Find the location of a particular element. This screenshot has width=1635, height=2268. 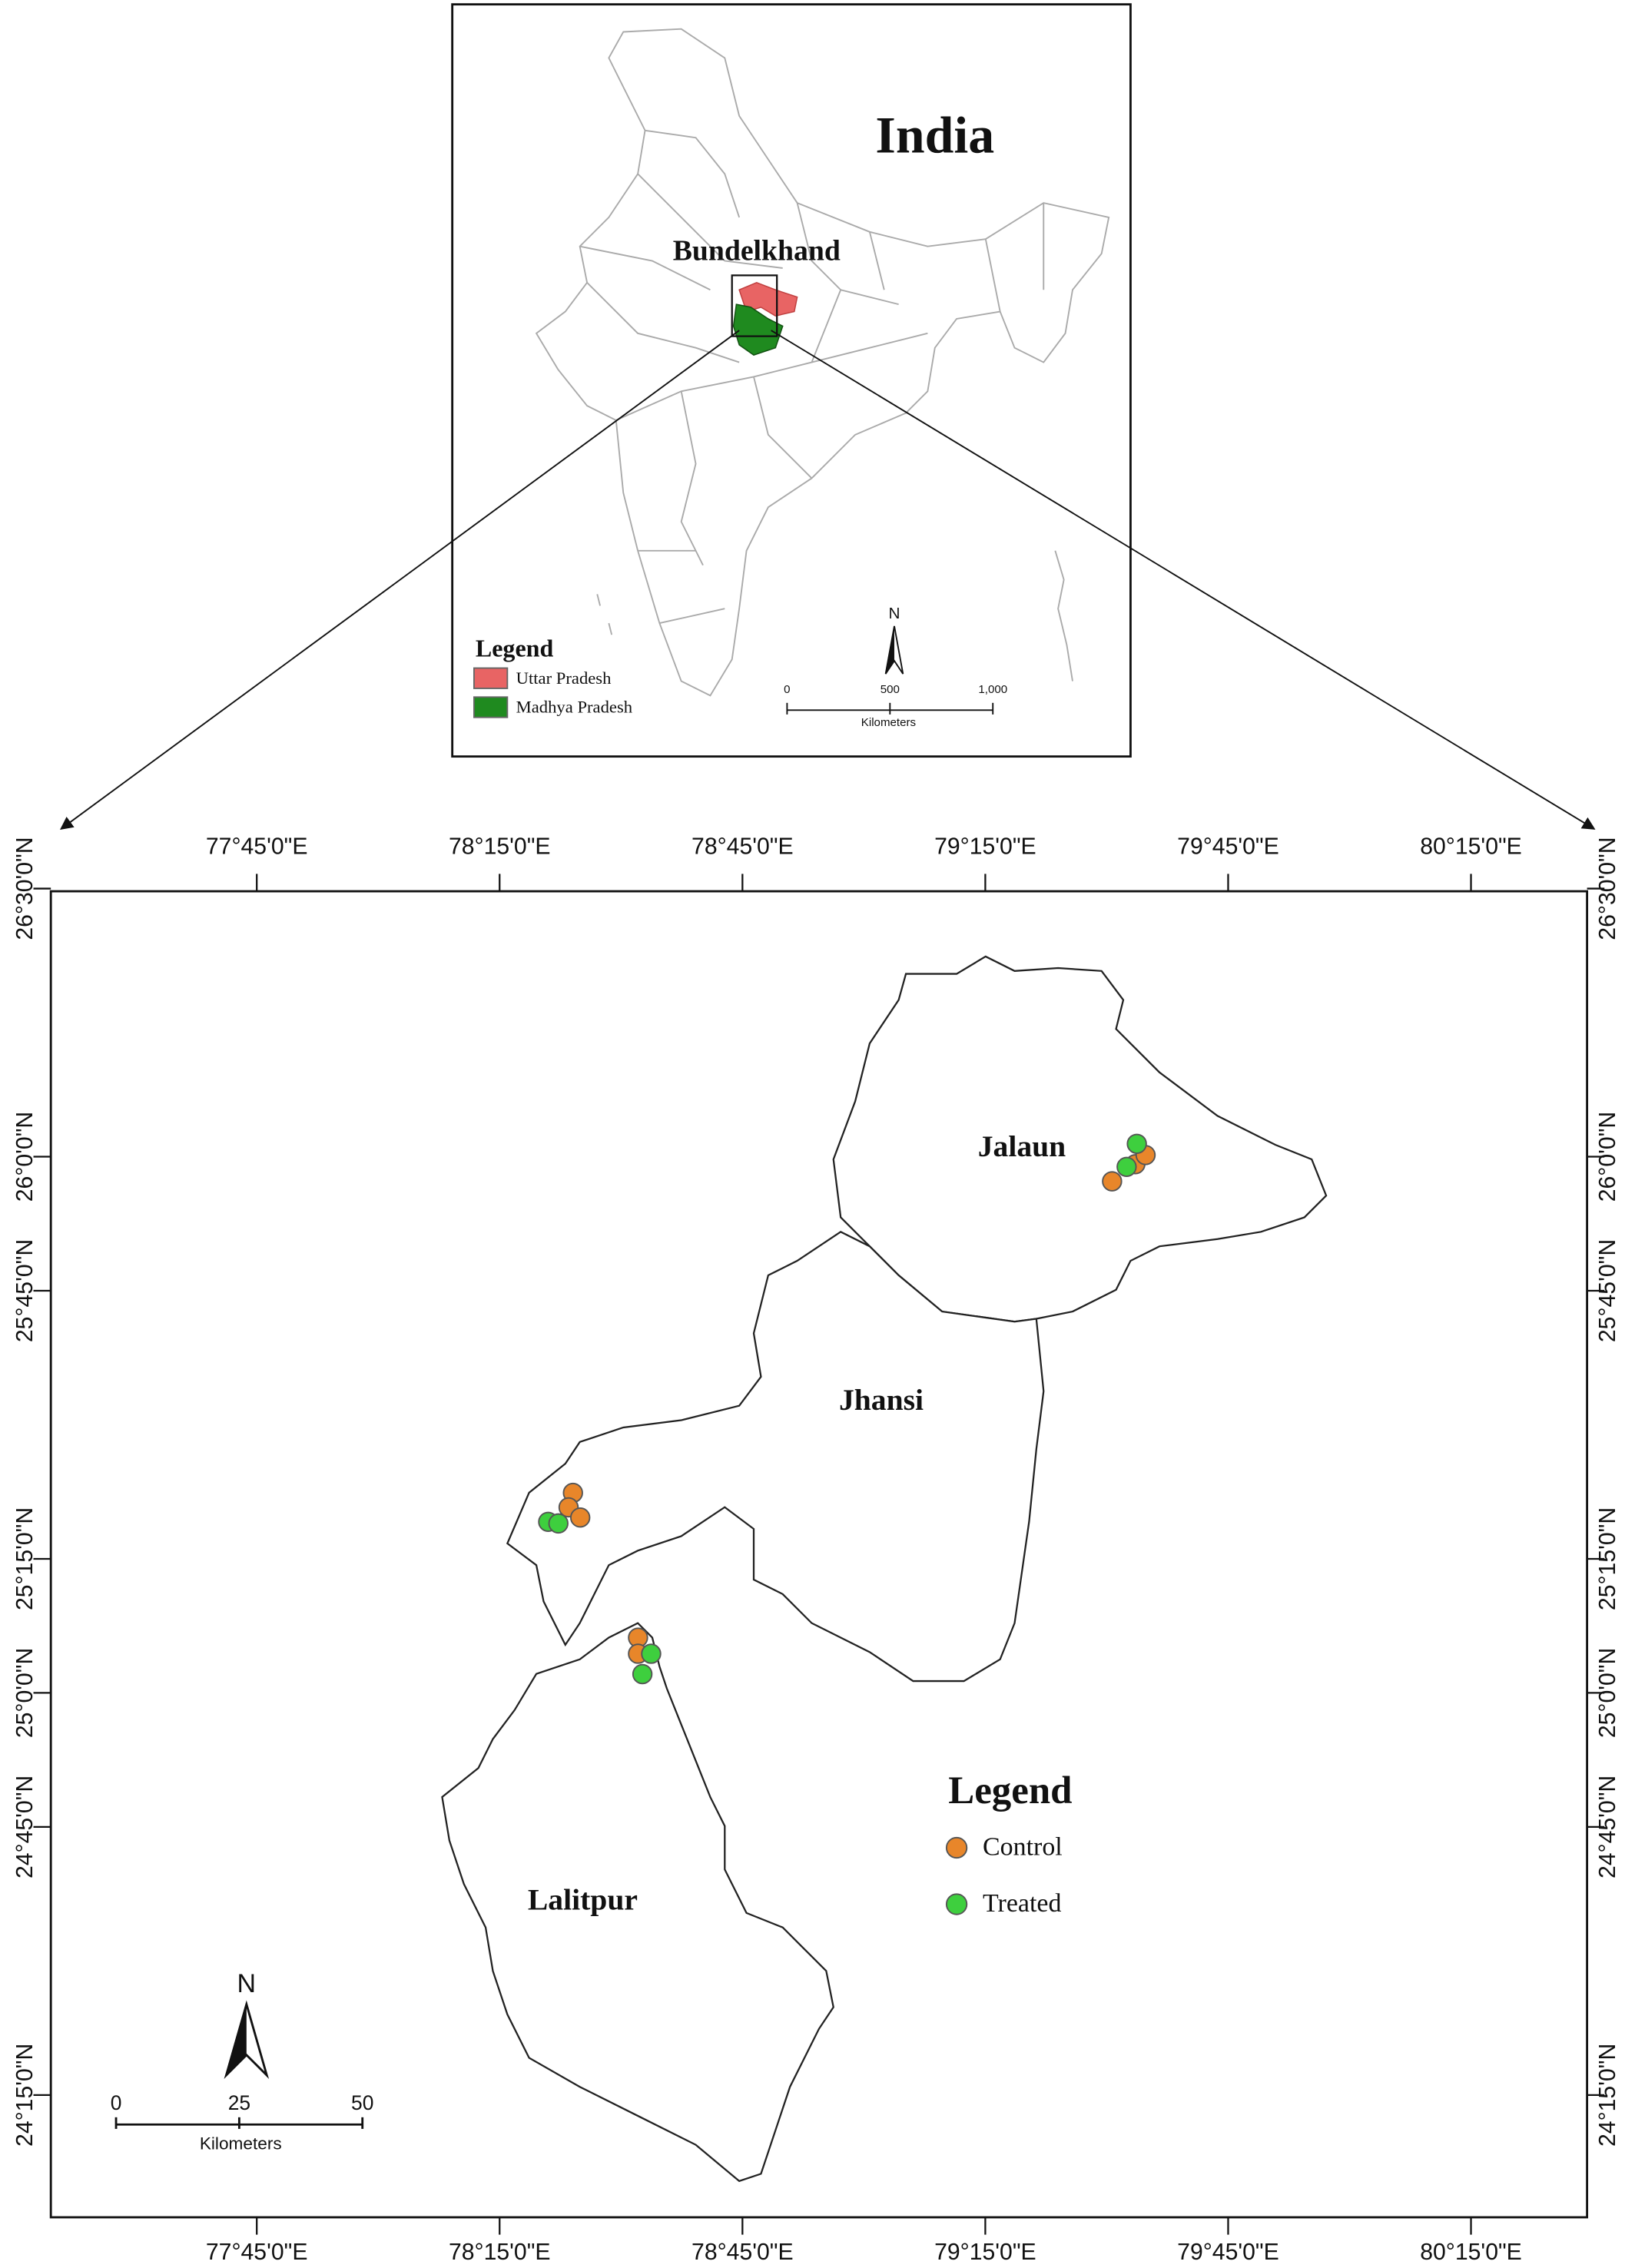

inset-frame is located at coordinates (791, 380).